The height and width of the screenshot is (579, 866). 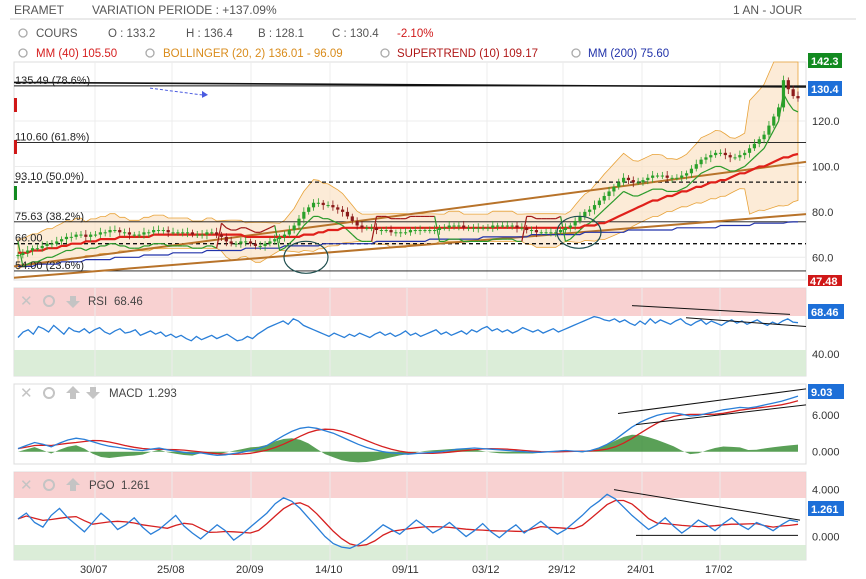 What do you see at coordinates (73, 392) in the screenshot?
I see `macd-up-icon` at bounding box center [73, 392].